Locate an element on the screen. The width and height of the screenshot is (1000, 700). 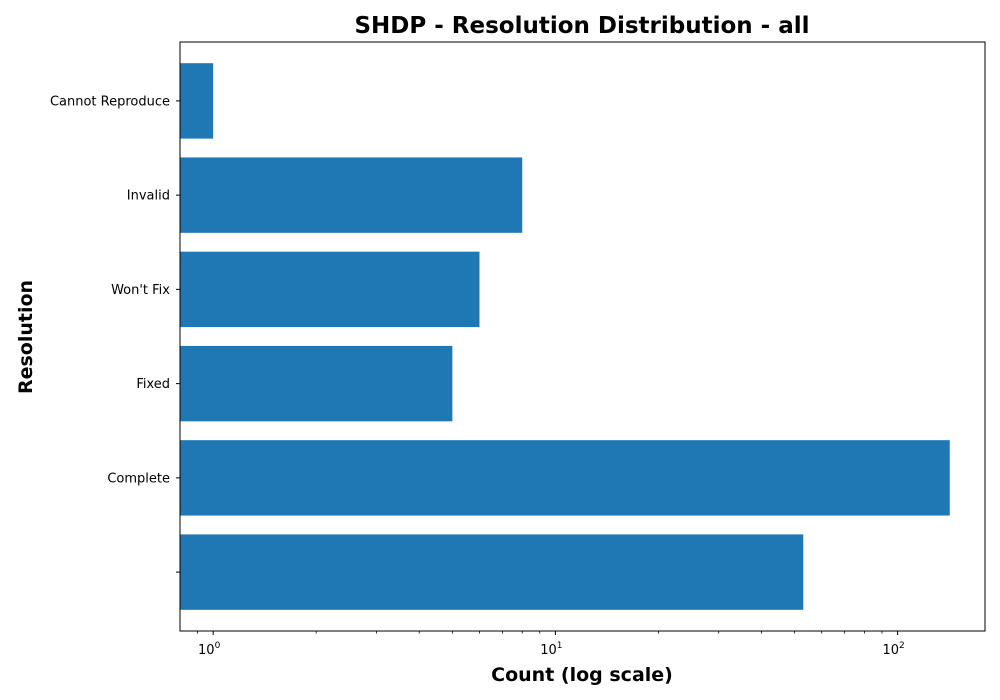
y-axis-label: Resolution is located at coordinates (26, 337).